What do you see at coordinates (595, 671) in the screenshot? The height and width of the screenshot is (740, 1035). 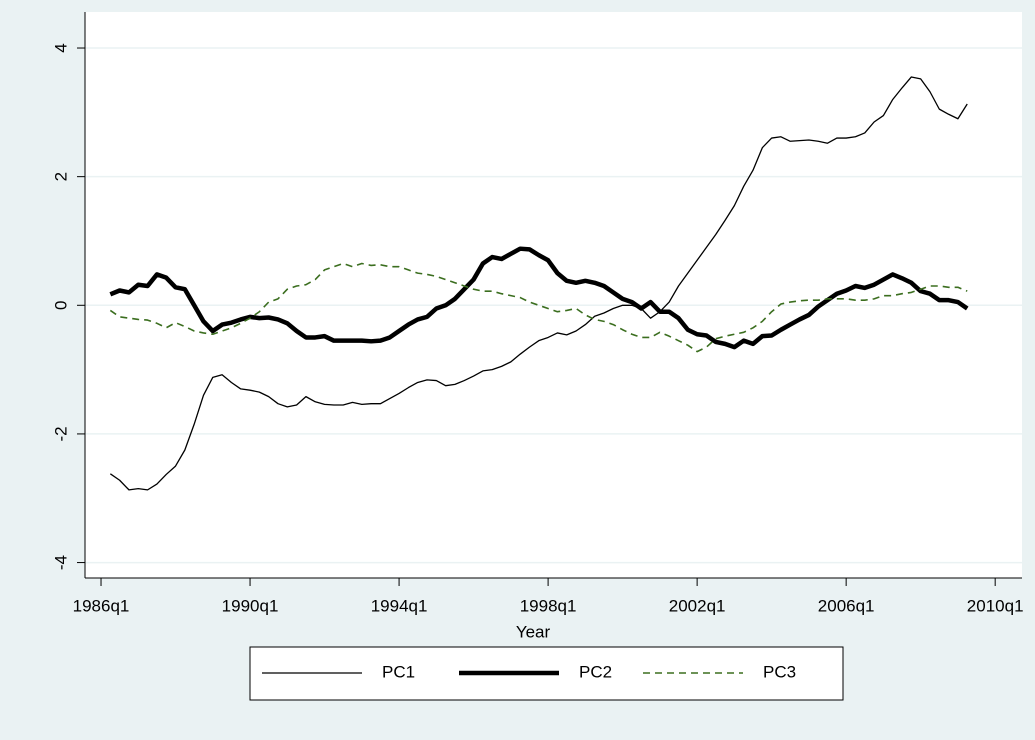 I see `legend-label: PC2` at bounding box center [595, 671].